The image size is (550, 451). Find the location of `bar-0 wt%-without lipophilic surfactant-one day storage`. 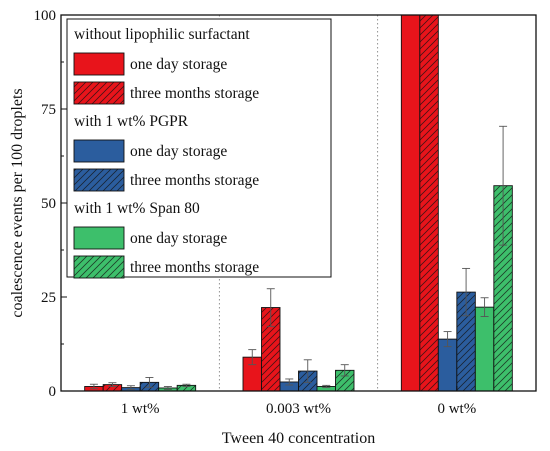

bar-0 wt%-without lipophilic surfactant-one day storage is located at coordinates (410, 203).